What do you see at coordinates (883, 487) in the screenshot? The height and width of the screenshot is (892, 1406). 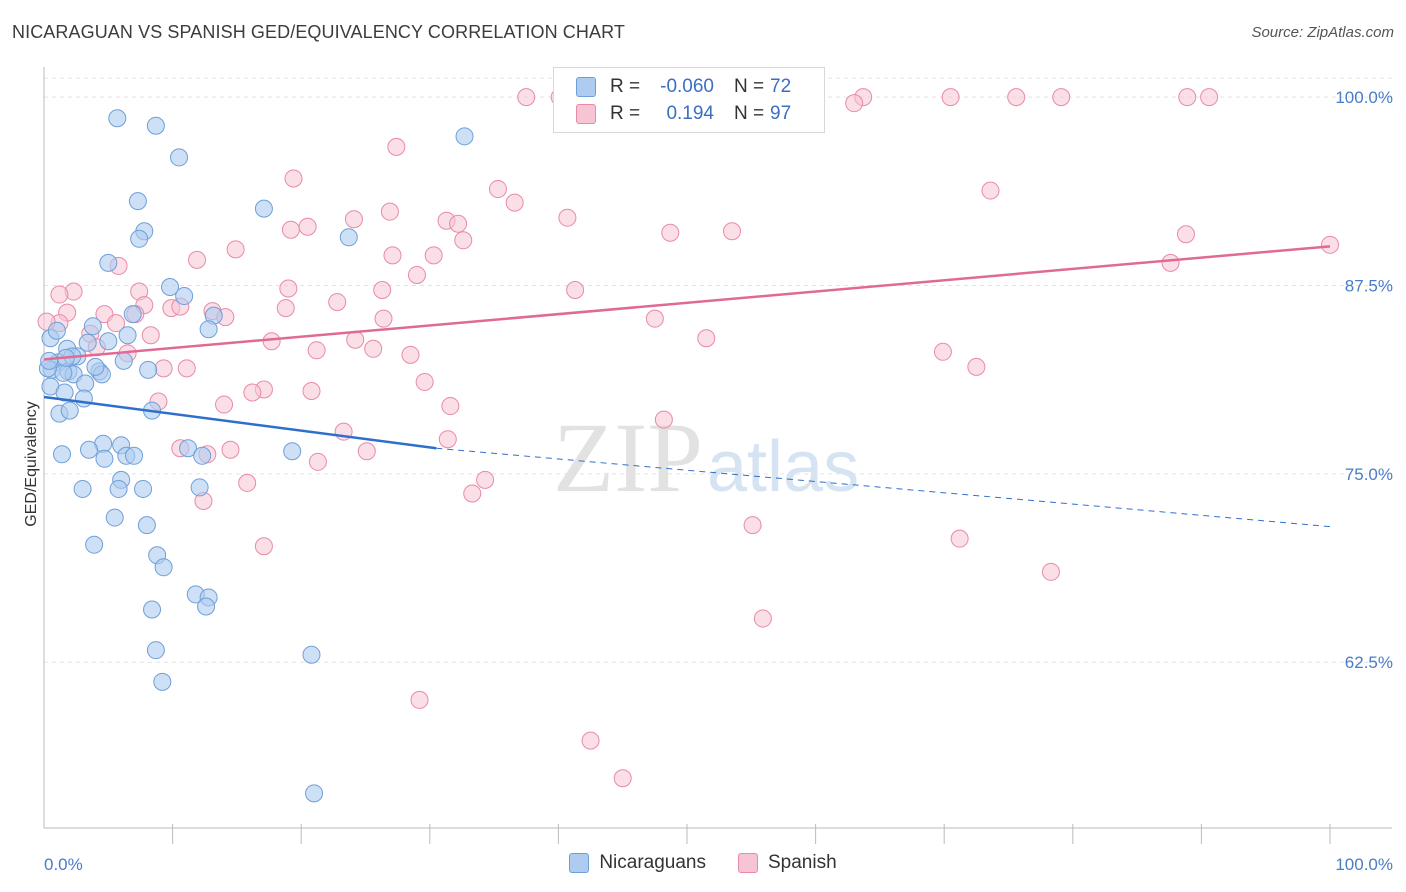 I see `nicaraguan-trend-extension` at bounding box center [883, 487].